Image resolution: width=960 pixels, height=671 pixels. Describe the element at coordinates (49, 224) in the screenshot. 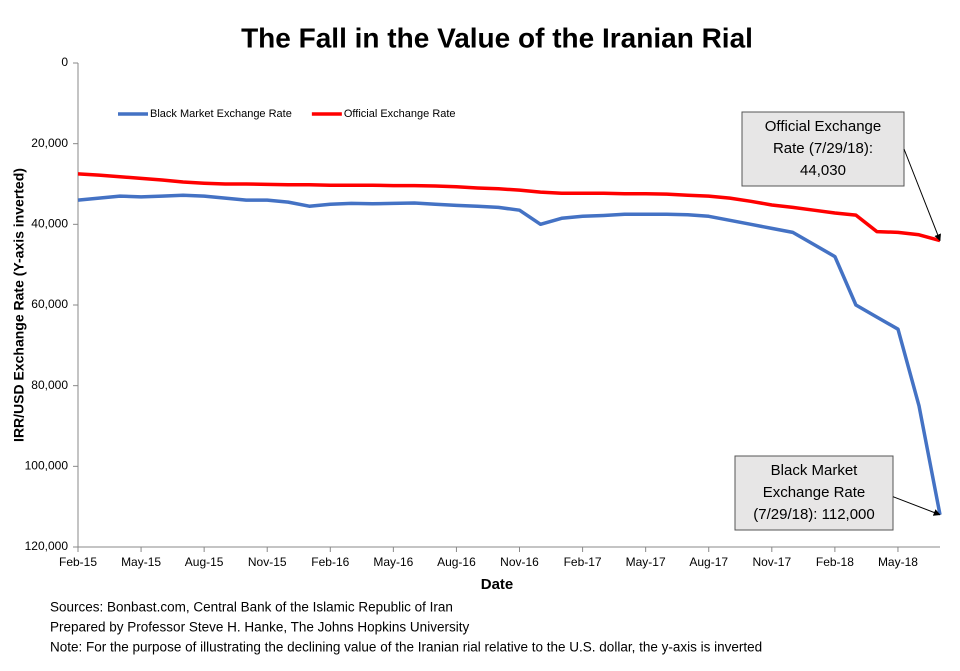

I see `y-tick-label: 40,000` at that location.